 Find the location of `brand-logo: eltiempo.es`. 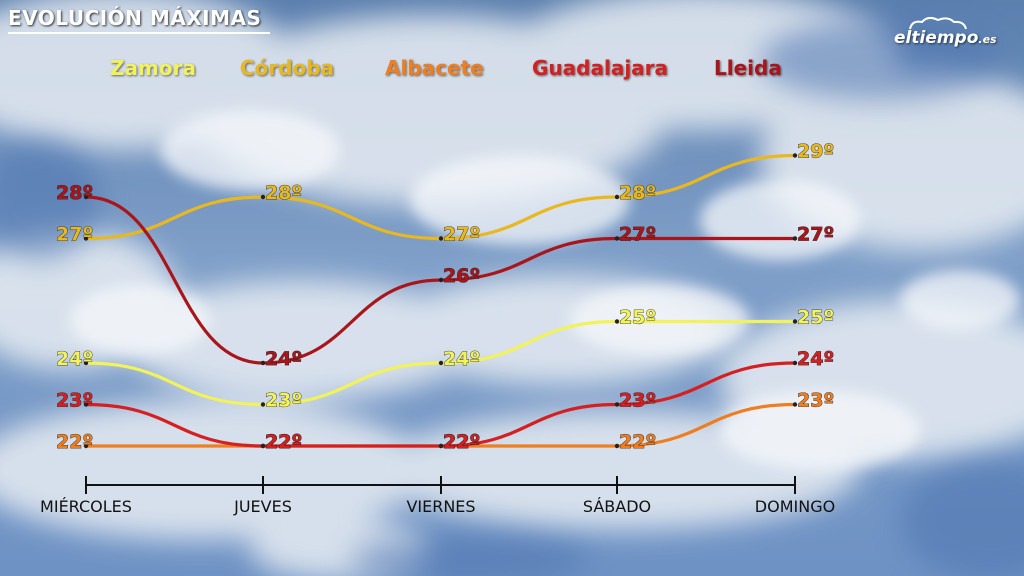

brand-logo: eltiempo.es is located at coordinates (945, 38).